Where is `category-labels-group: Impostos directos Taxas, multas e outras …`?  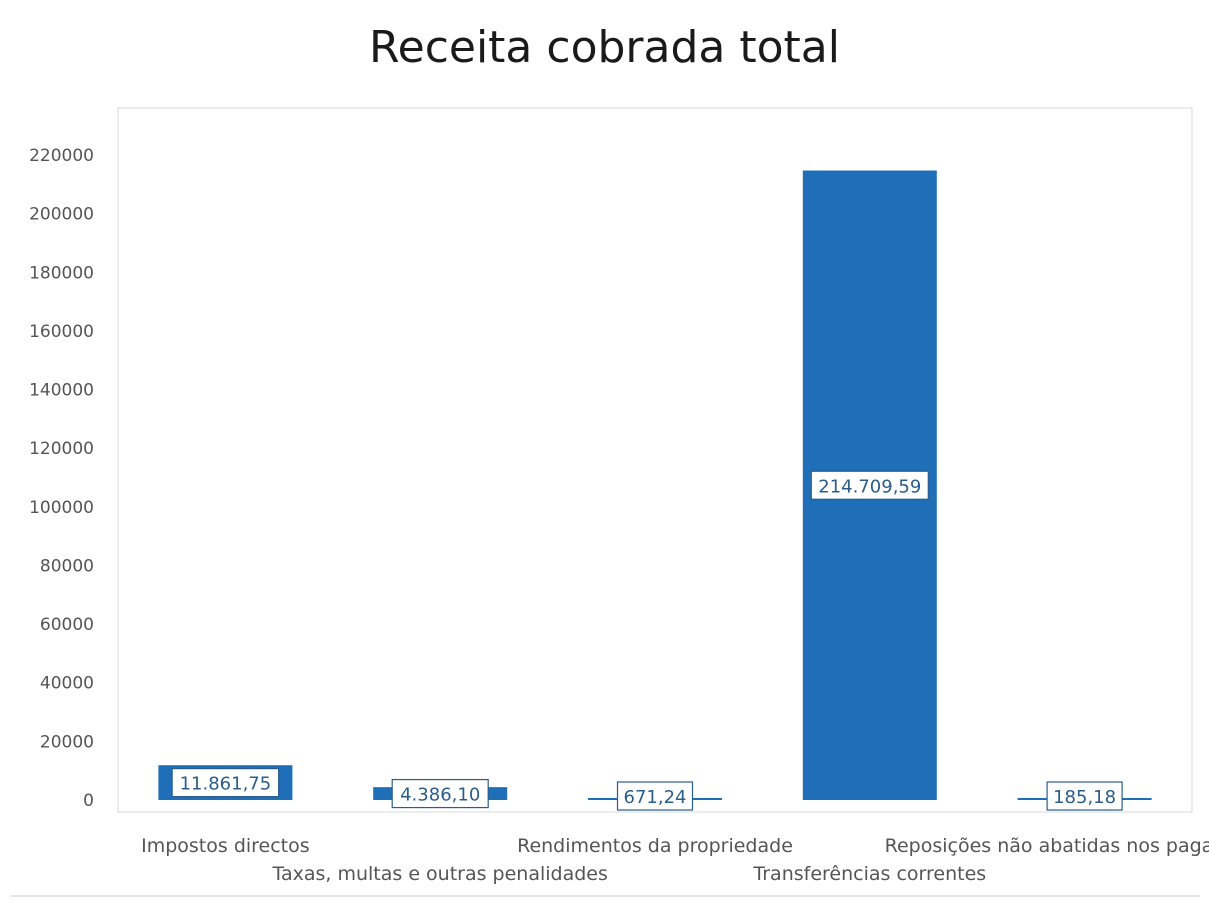
category-labels-group: Impostos directos Taxas, multas e outras … is located at coordinates (675, 860).